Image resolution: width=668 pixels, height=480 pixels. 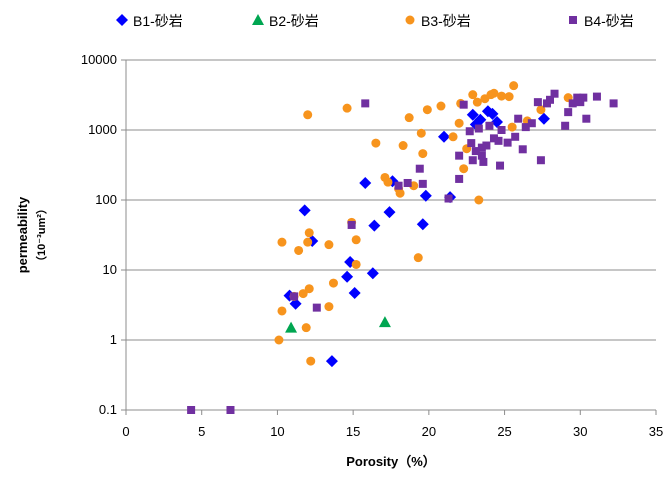 I want to click on x-tick-label: 10, so click(x=277, y=431).